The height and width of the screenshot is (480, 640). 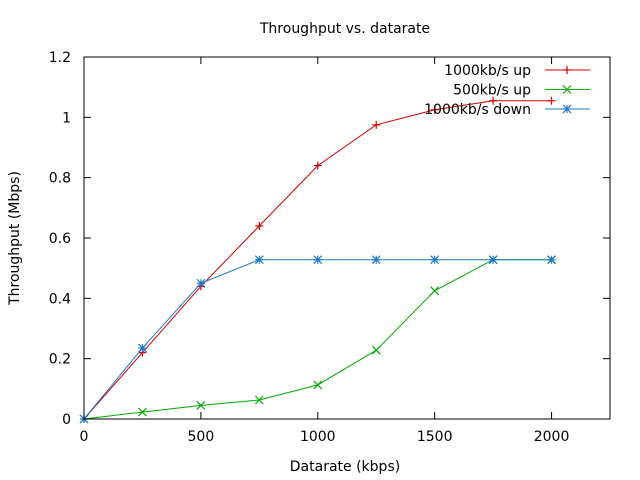 What do you see at coordinates (201, 437) in the screenshot?
I see `x-tick-label: 500` at bounding box center [201, 437].